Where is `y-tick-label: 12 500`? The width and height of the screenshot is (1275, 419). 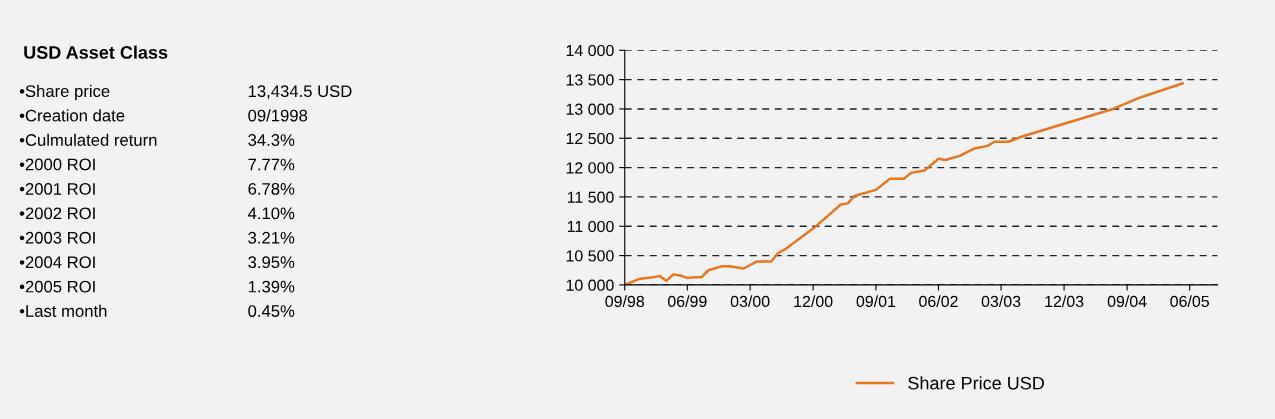
y-tick-label: 12 500 is located at coordinates (590, 138).